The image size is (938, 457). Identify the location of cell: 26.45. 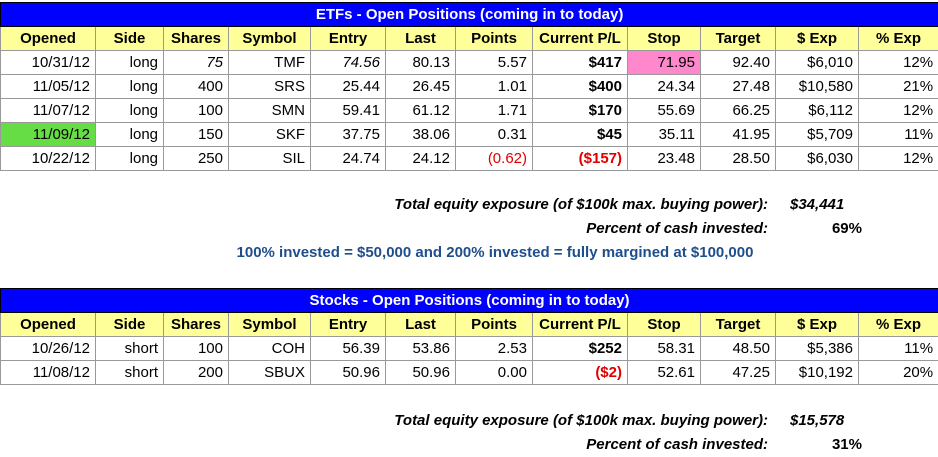
(420, 86).